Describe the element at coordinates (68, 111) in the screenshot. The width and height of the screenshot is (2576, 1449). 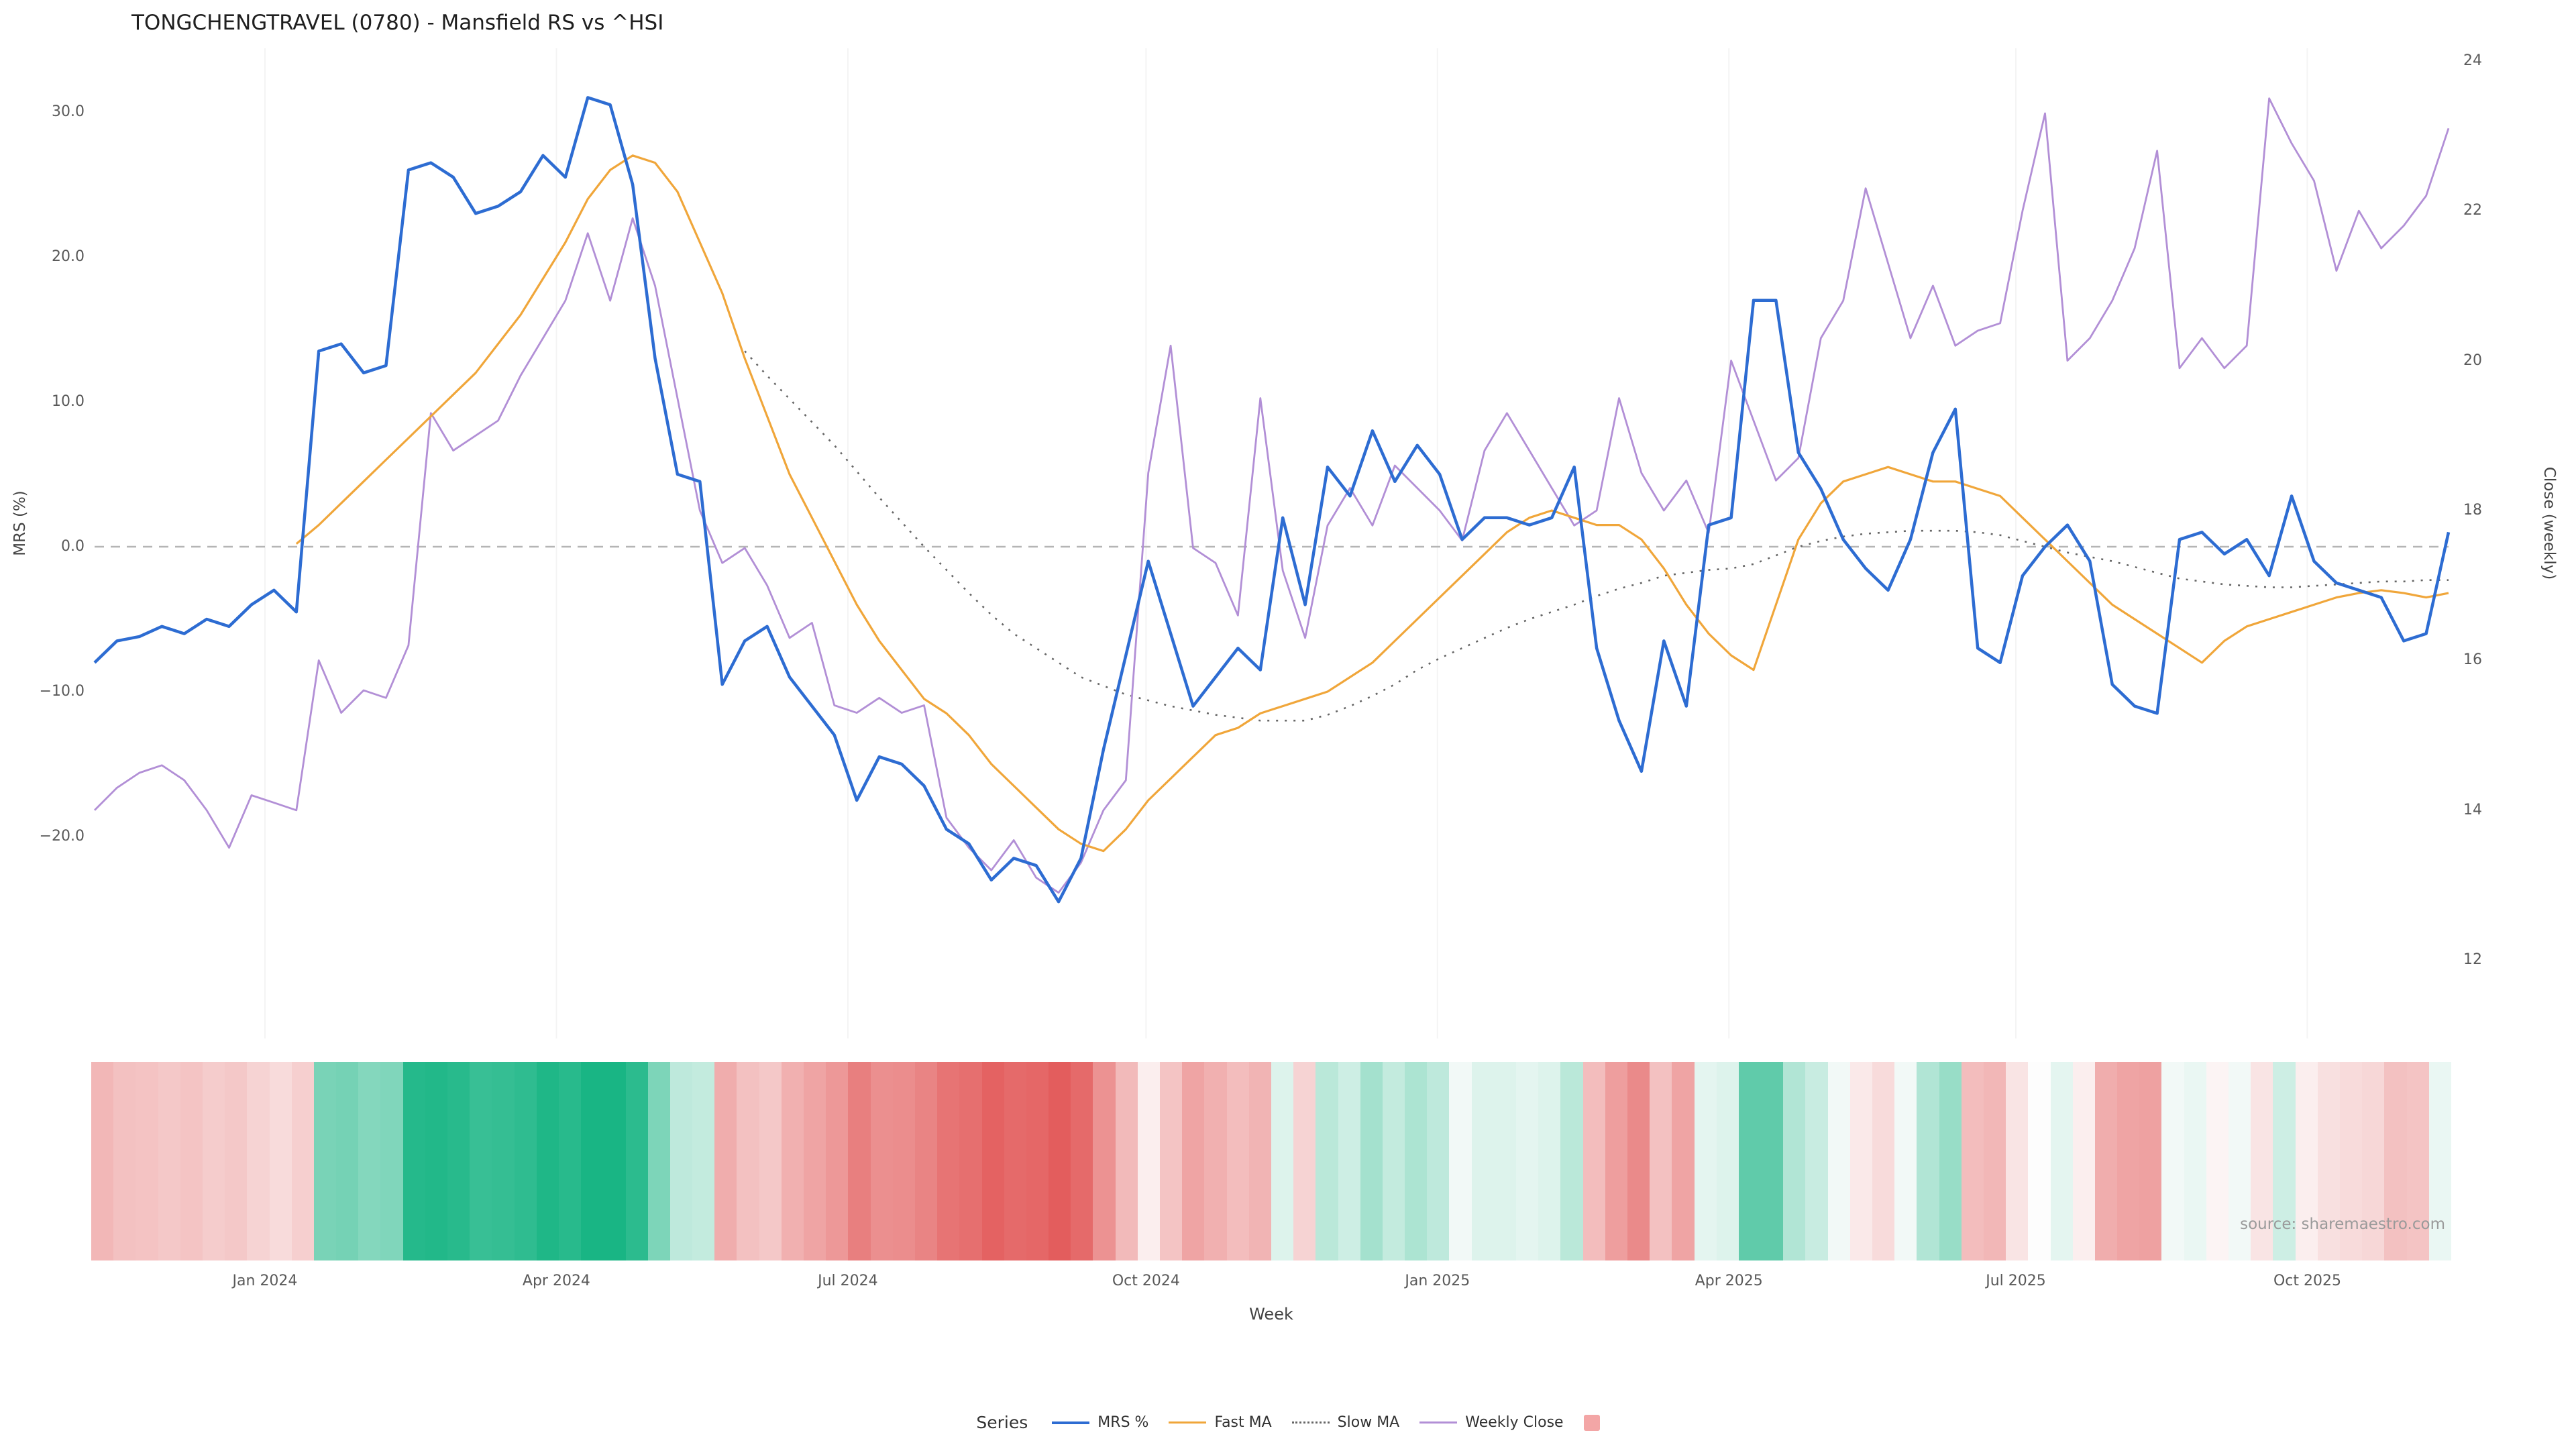
I see `left-tick-label: 30.0` at that location.